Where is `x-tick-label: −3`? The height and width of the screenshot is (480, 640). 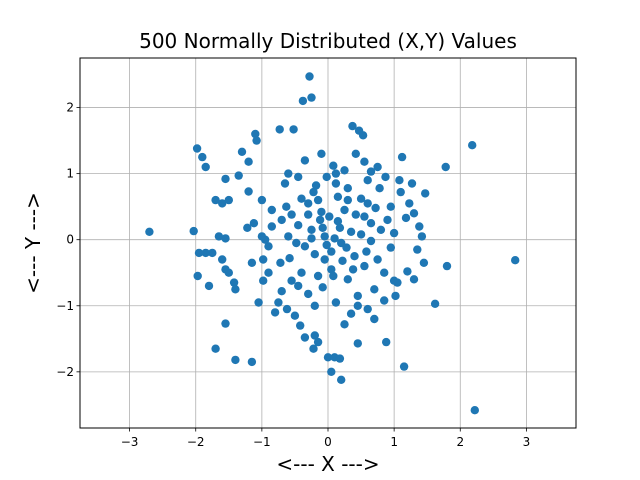 x-tick-label: −3 is located at coordinates (130, 442).